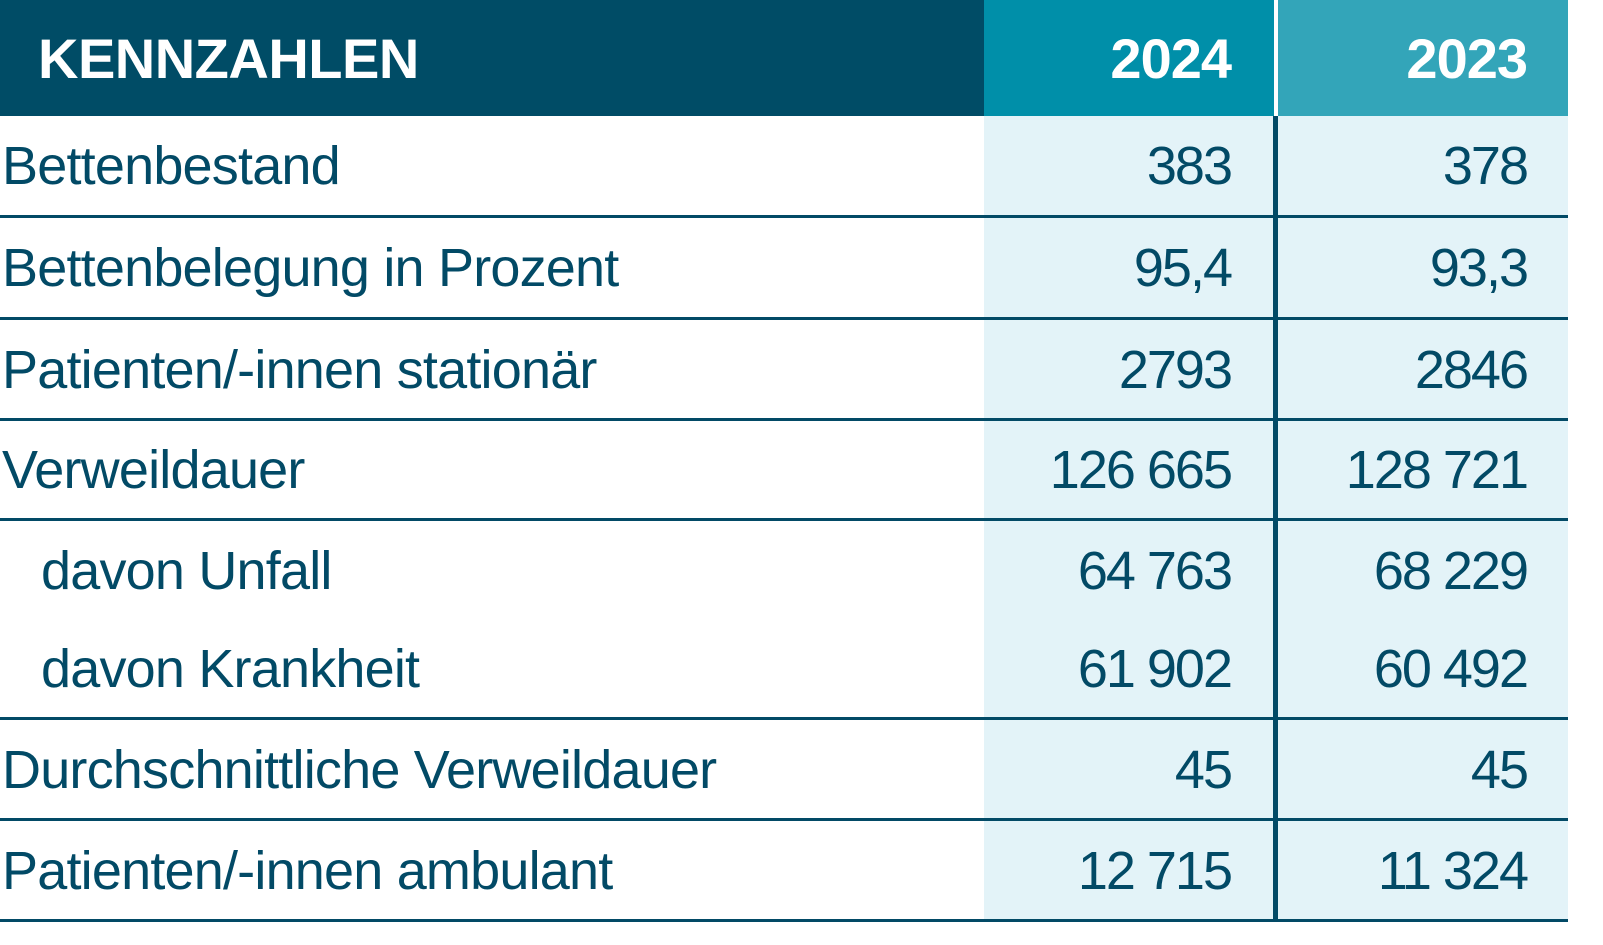 The height and width of the screenshot is (945, 1603). Describe the element at coordinates (1129, 470) in the screenshot. I see `value-2024: 126 665` at that location.